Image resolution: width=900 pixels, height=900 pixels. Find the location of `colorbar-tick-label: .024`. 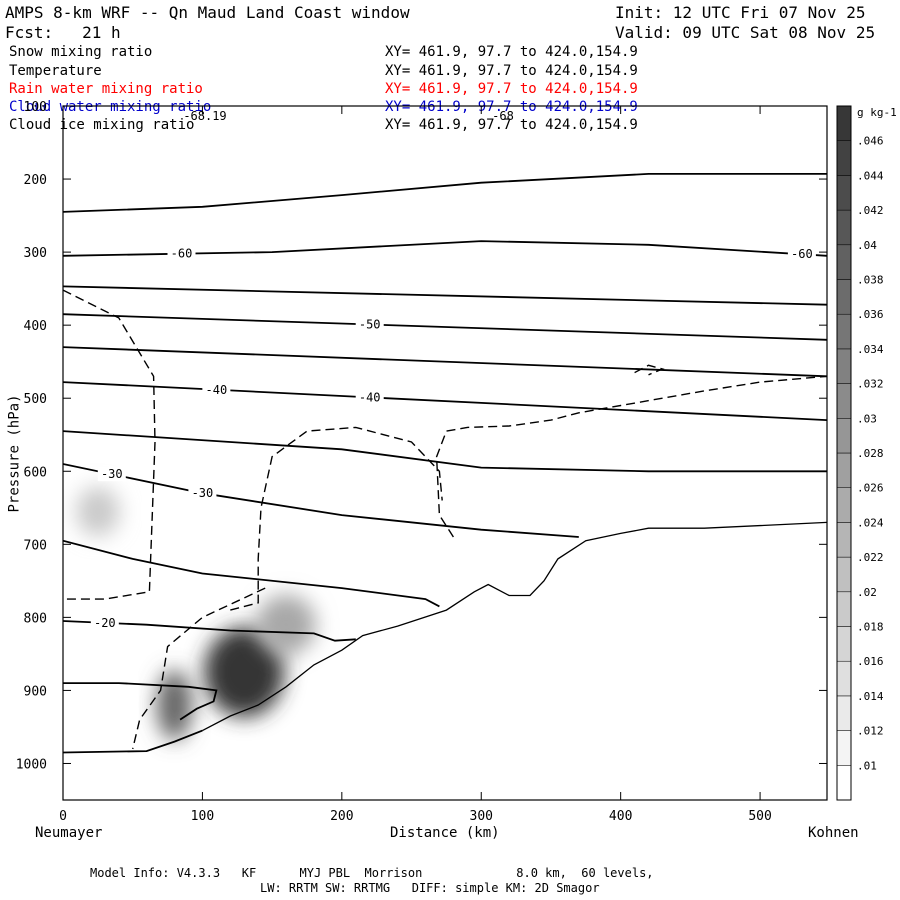

colorbar-tick-label: .024 is located at coordinates (870, 522).